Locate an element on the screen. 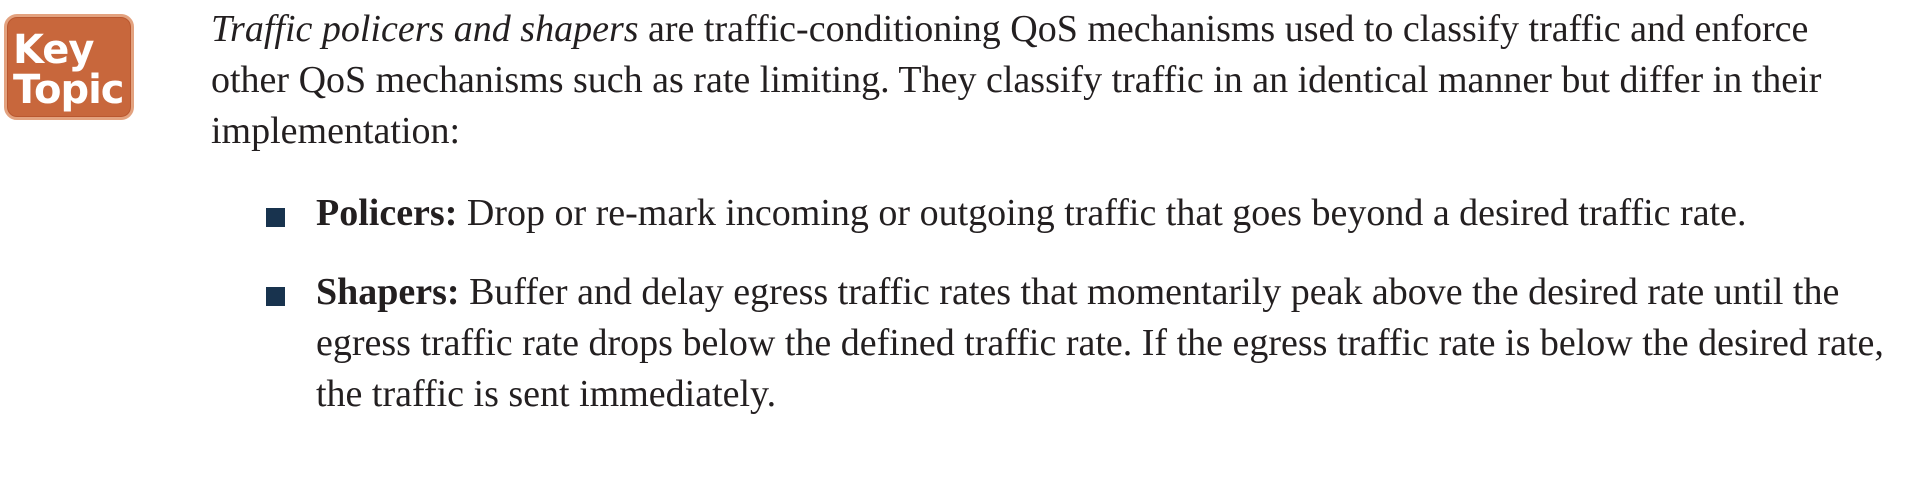 Image resolution: width=1920 pixels, height=500 pixels. bullet-term: Shapers: is located at coordinates (388, 292).